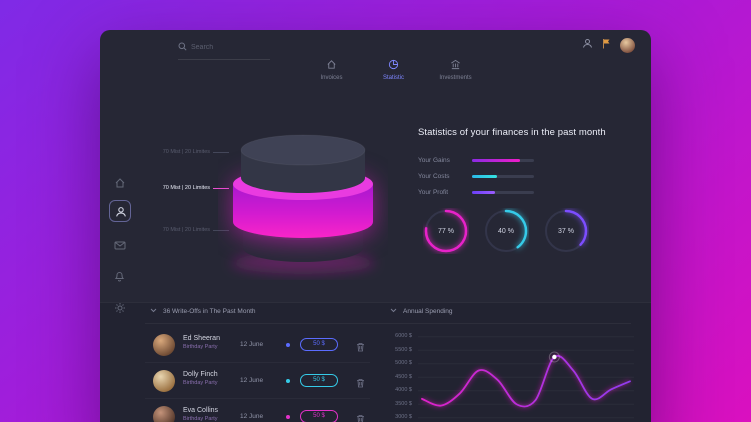  Describe the element at coordinates (403, 336) in the screenshot. I see `y-axis-label: 6000 $` at that location.